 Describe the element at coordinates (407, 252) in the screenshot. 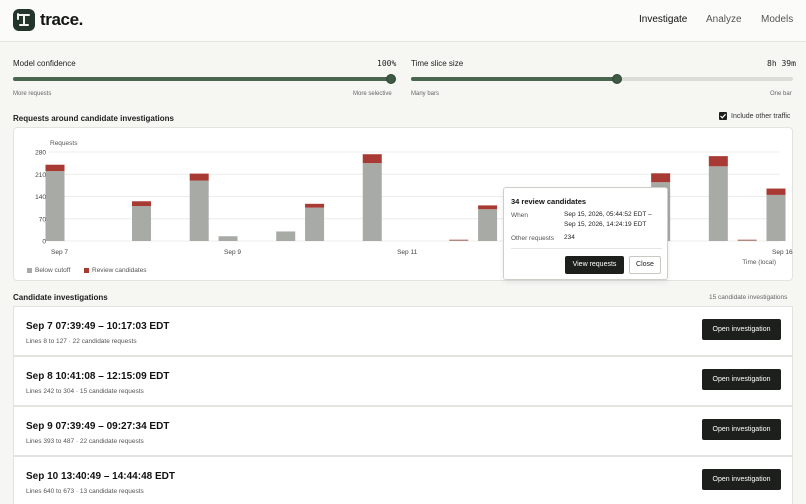

I see `x-tick-label: Sep 11` at that location.